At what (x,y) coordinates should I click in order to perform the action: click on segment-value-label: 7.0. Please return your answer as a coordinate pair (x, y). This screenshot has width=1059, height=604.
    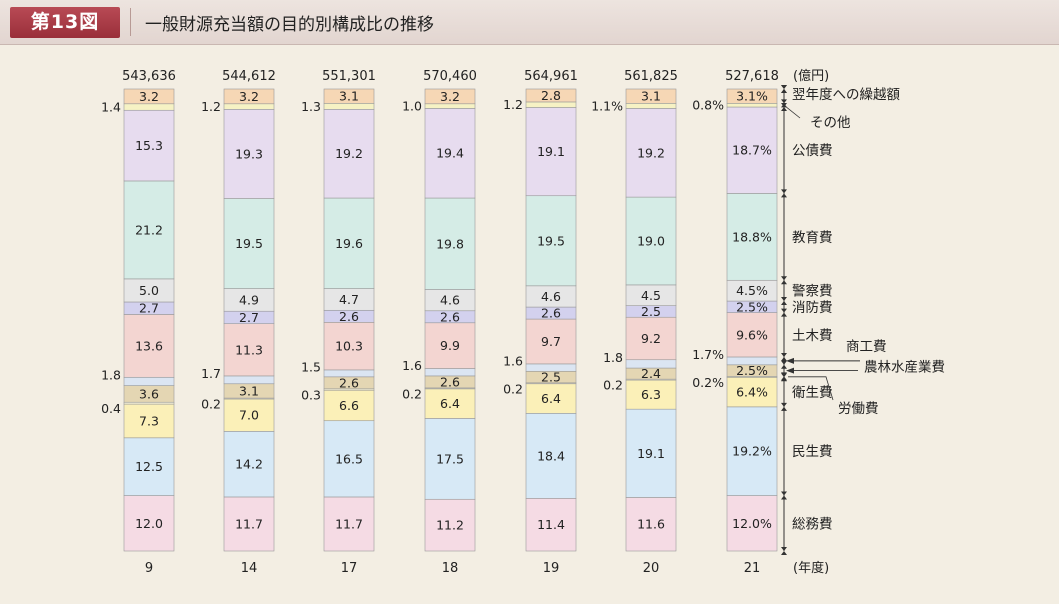
    Looking at the image, I should click on (249, 415).